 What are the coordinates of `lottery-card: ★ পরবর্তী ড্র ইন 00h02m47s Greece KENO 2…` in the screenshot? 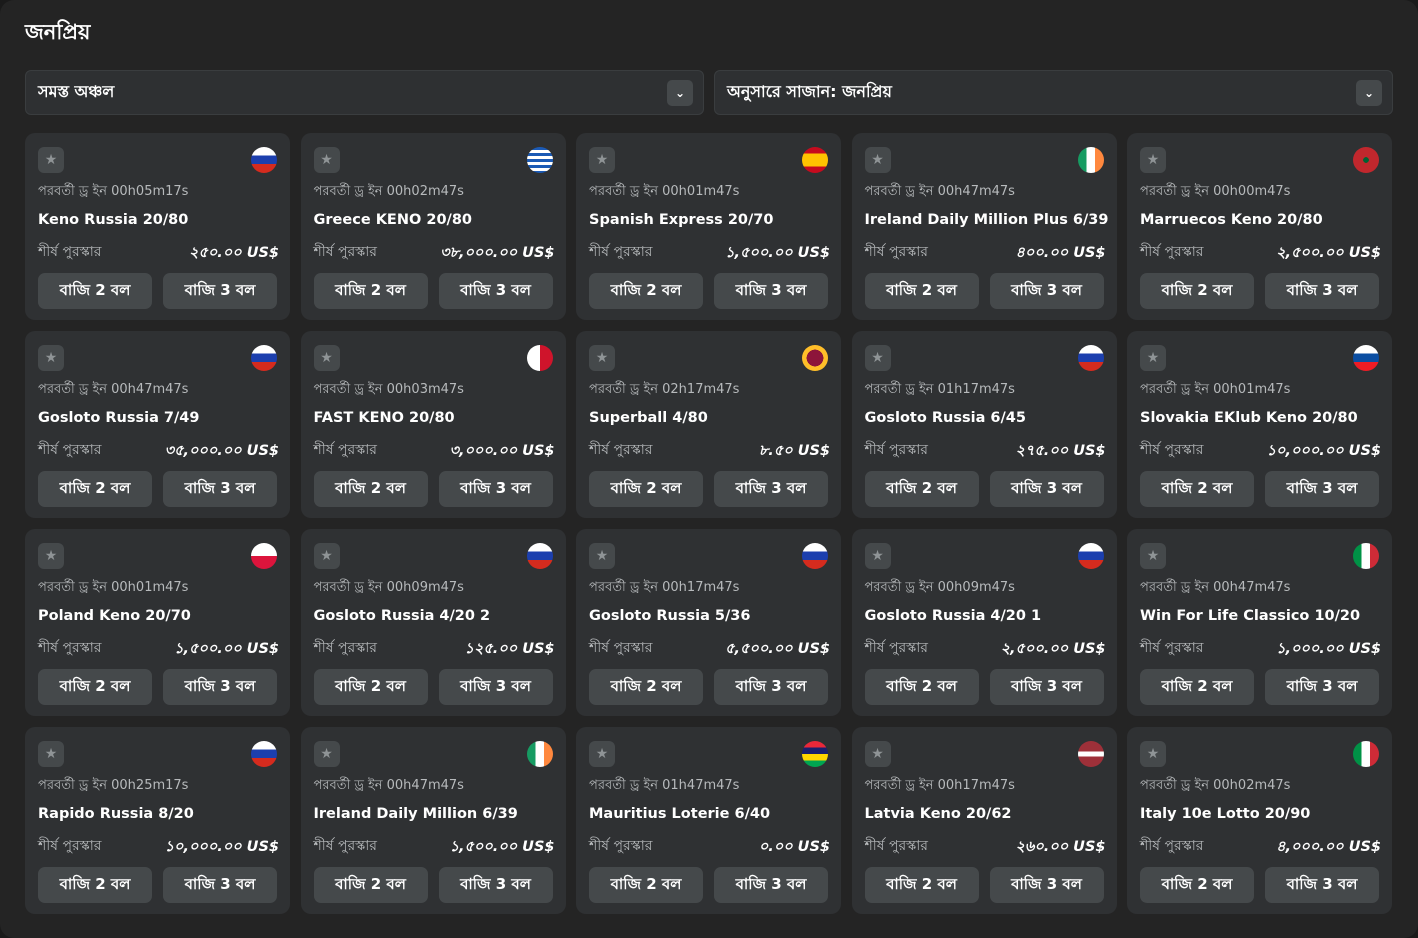 It's located at (433, 226).